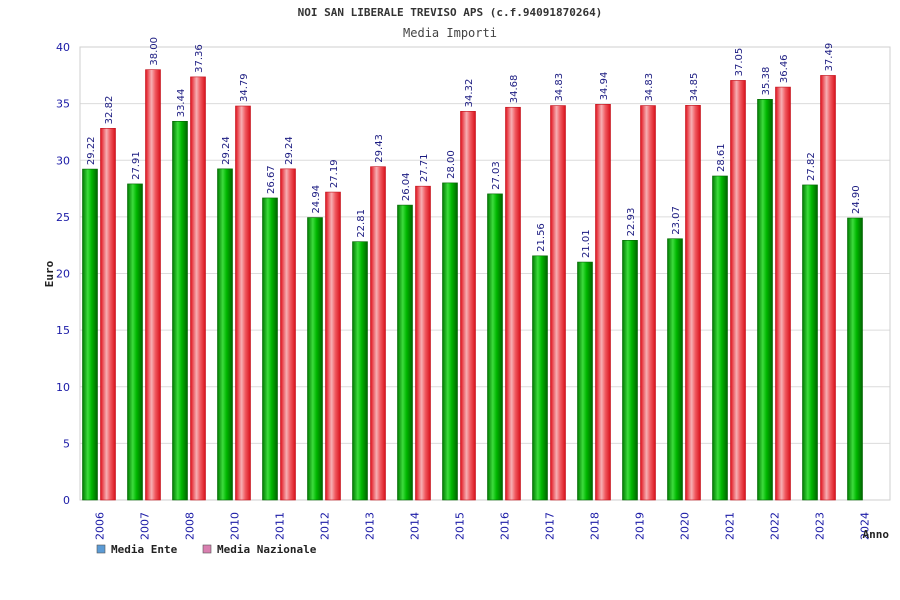  I want to click on y-axis-ticks: 0 5 10 15 20 25 30 35 40, so click(63, 274).